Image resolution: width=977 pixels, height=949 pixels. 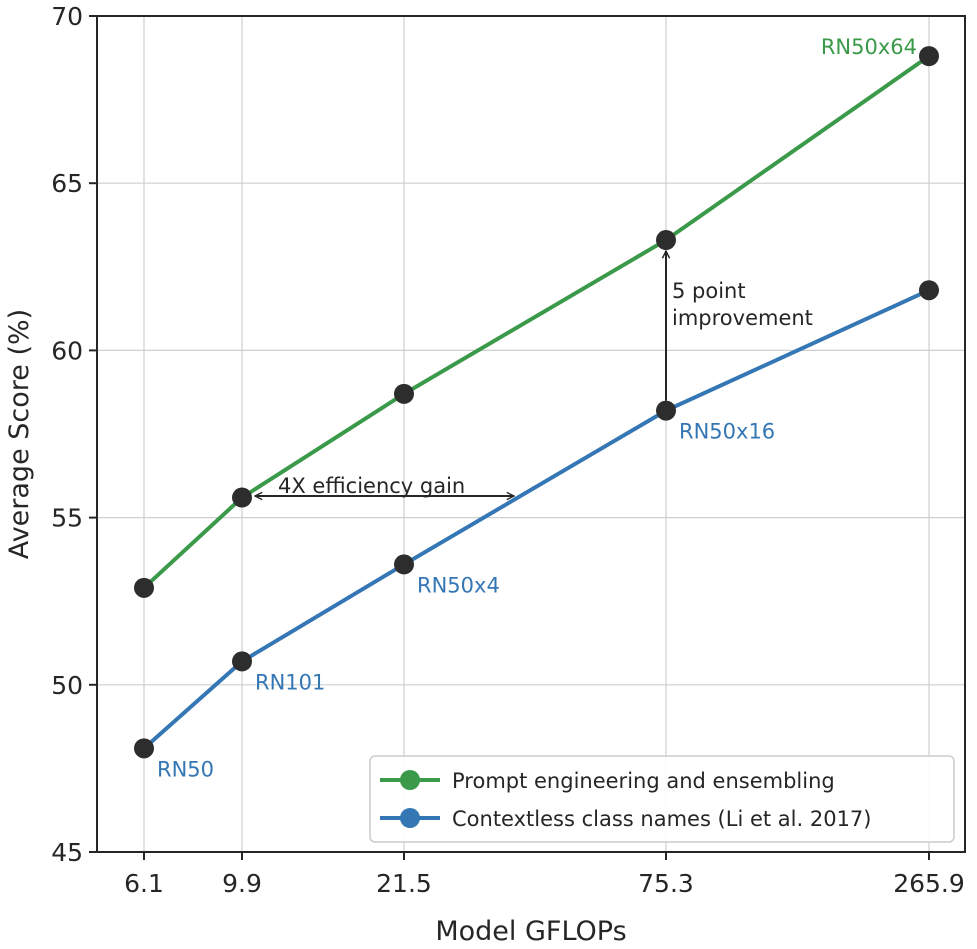 I want to click on legend-label-1: Contextless class names (Li et al. 2017), so click(x=661, y=819).